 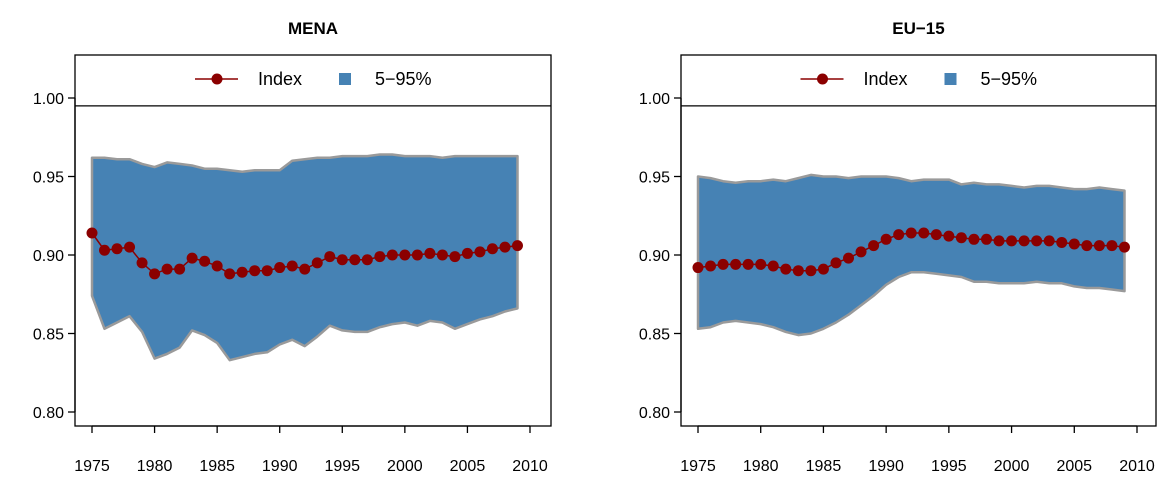 I want to click on confidence-band, so click(x=911, y=255).